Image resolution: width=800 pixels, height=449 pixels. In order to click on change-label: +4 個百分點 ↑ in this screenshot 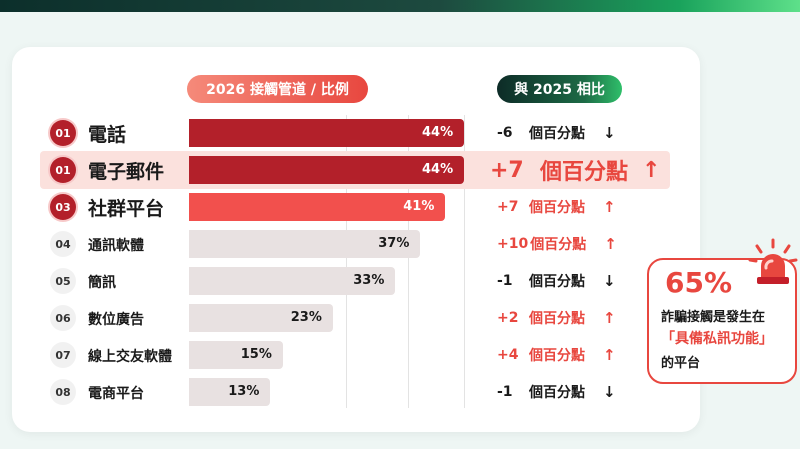, I will do `click(556, 355)`.